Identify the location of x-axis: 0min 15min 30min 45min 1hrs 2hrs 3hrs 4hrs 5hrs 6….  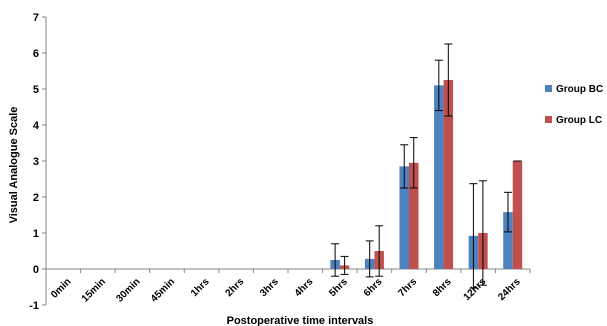
(288, 286).